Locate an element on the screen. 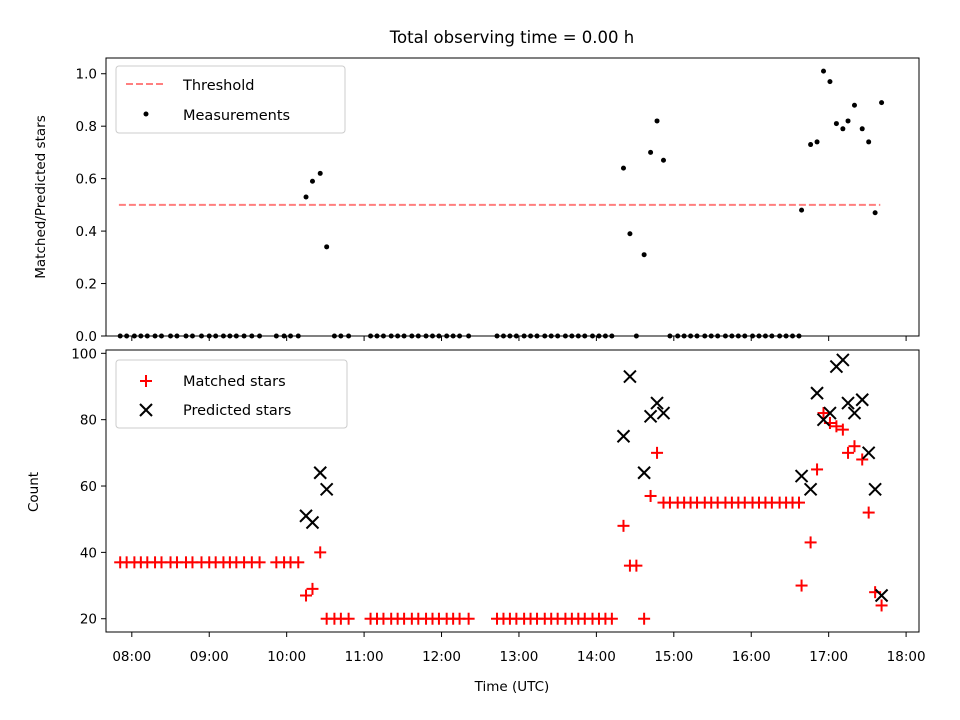  x-tick-label: 15:00 is located at coordinates (673, 657).